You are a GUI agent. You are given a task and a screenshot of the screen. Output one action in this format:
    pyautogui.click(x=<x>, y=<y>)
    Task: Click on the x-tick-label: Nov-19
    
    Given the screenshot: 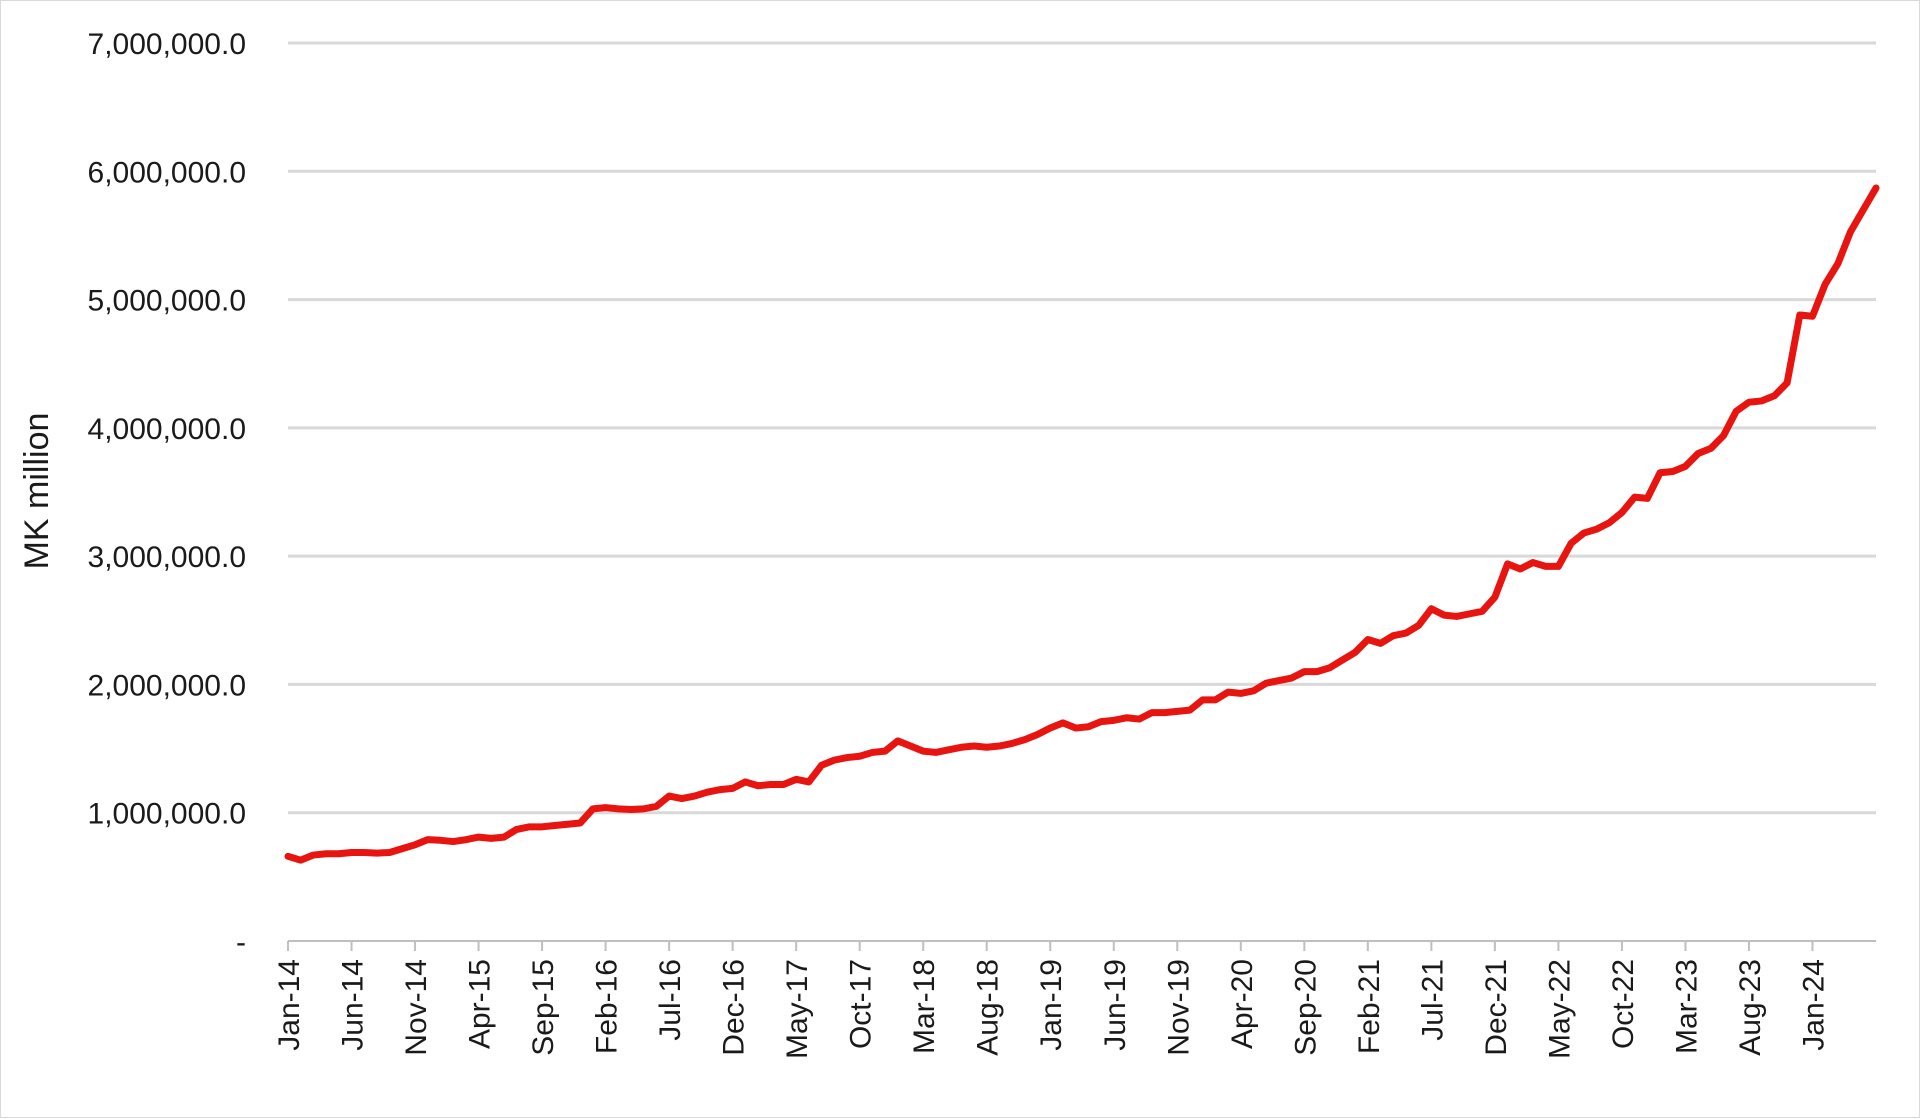 What is the action you would take?
    pyautogui.click(x=1178, y=1007)
    